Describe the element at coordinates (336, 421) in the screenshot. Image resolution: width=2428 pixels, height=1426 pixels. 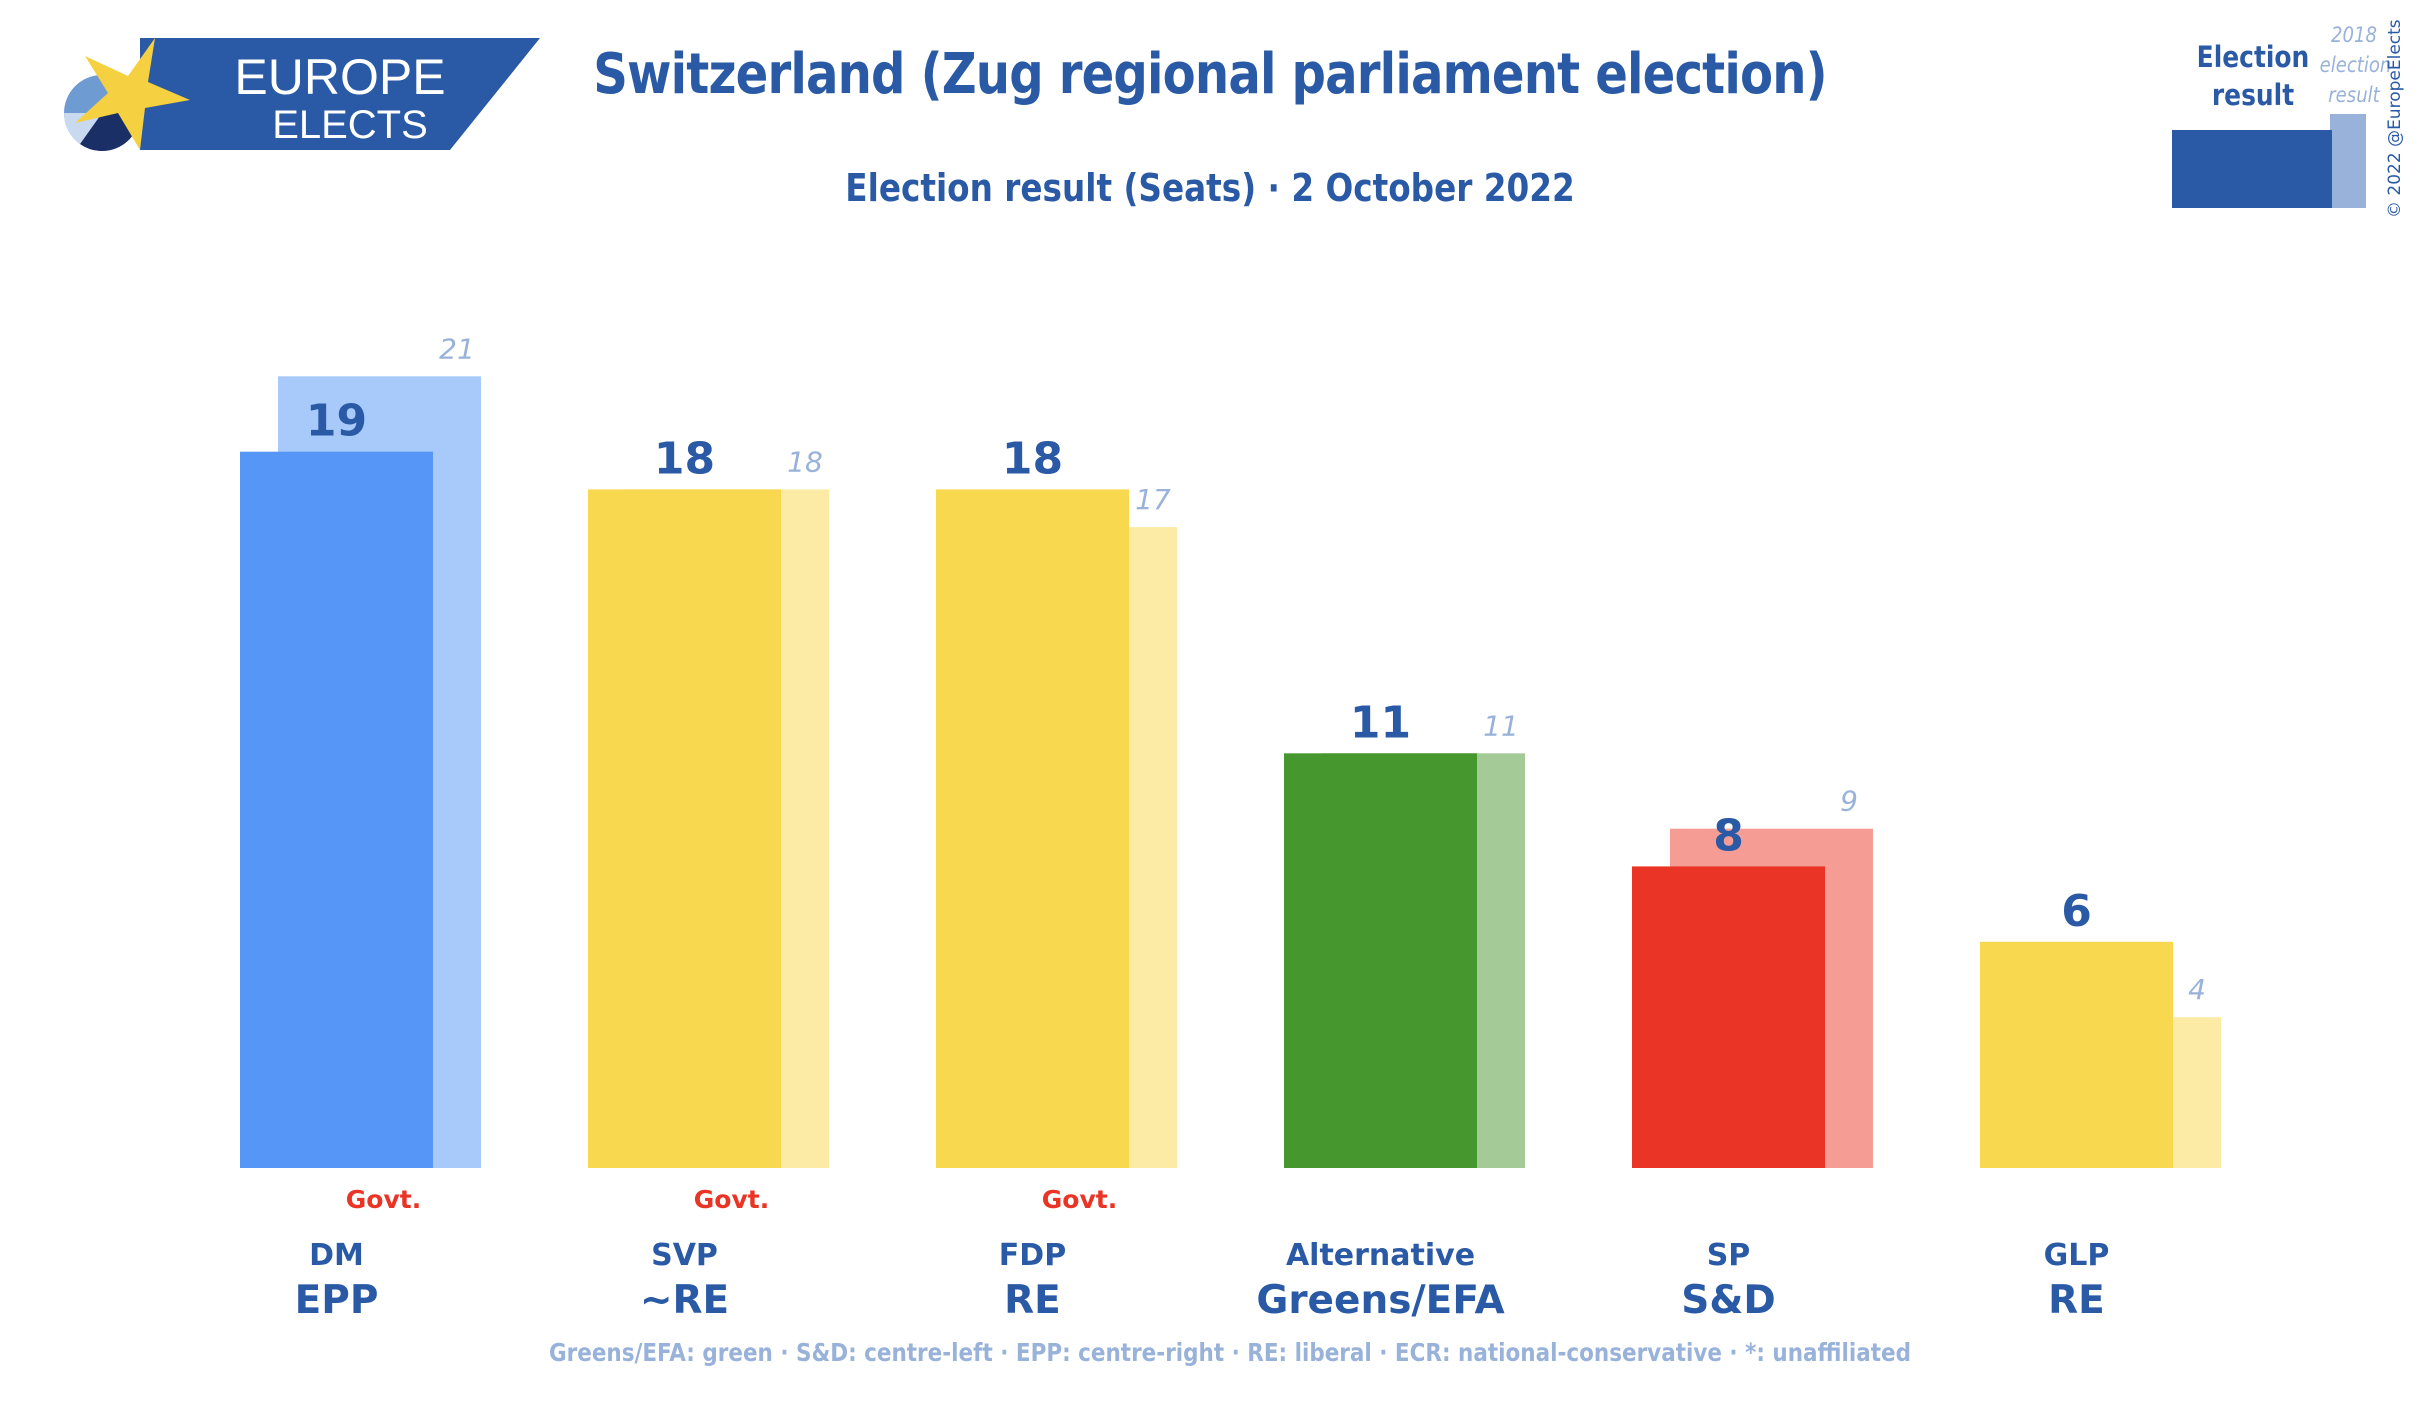
I see `data-label-current: 19` at that location.